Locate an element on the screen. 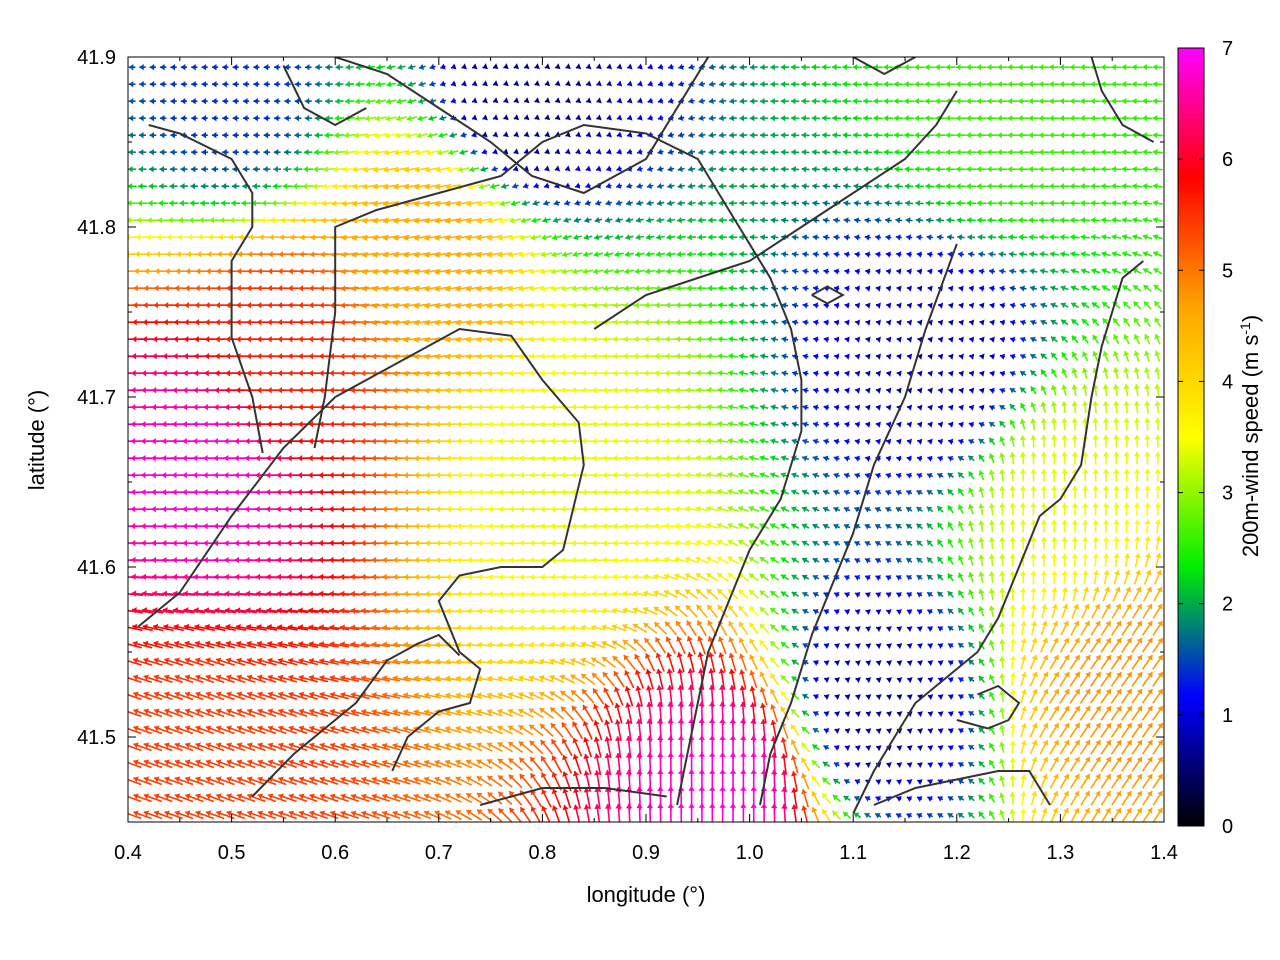 This screenshot has height=960, width=1280. y-tick-label: 41.8 is located at coordinates (96, 228).